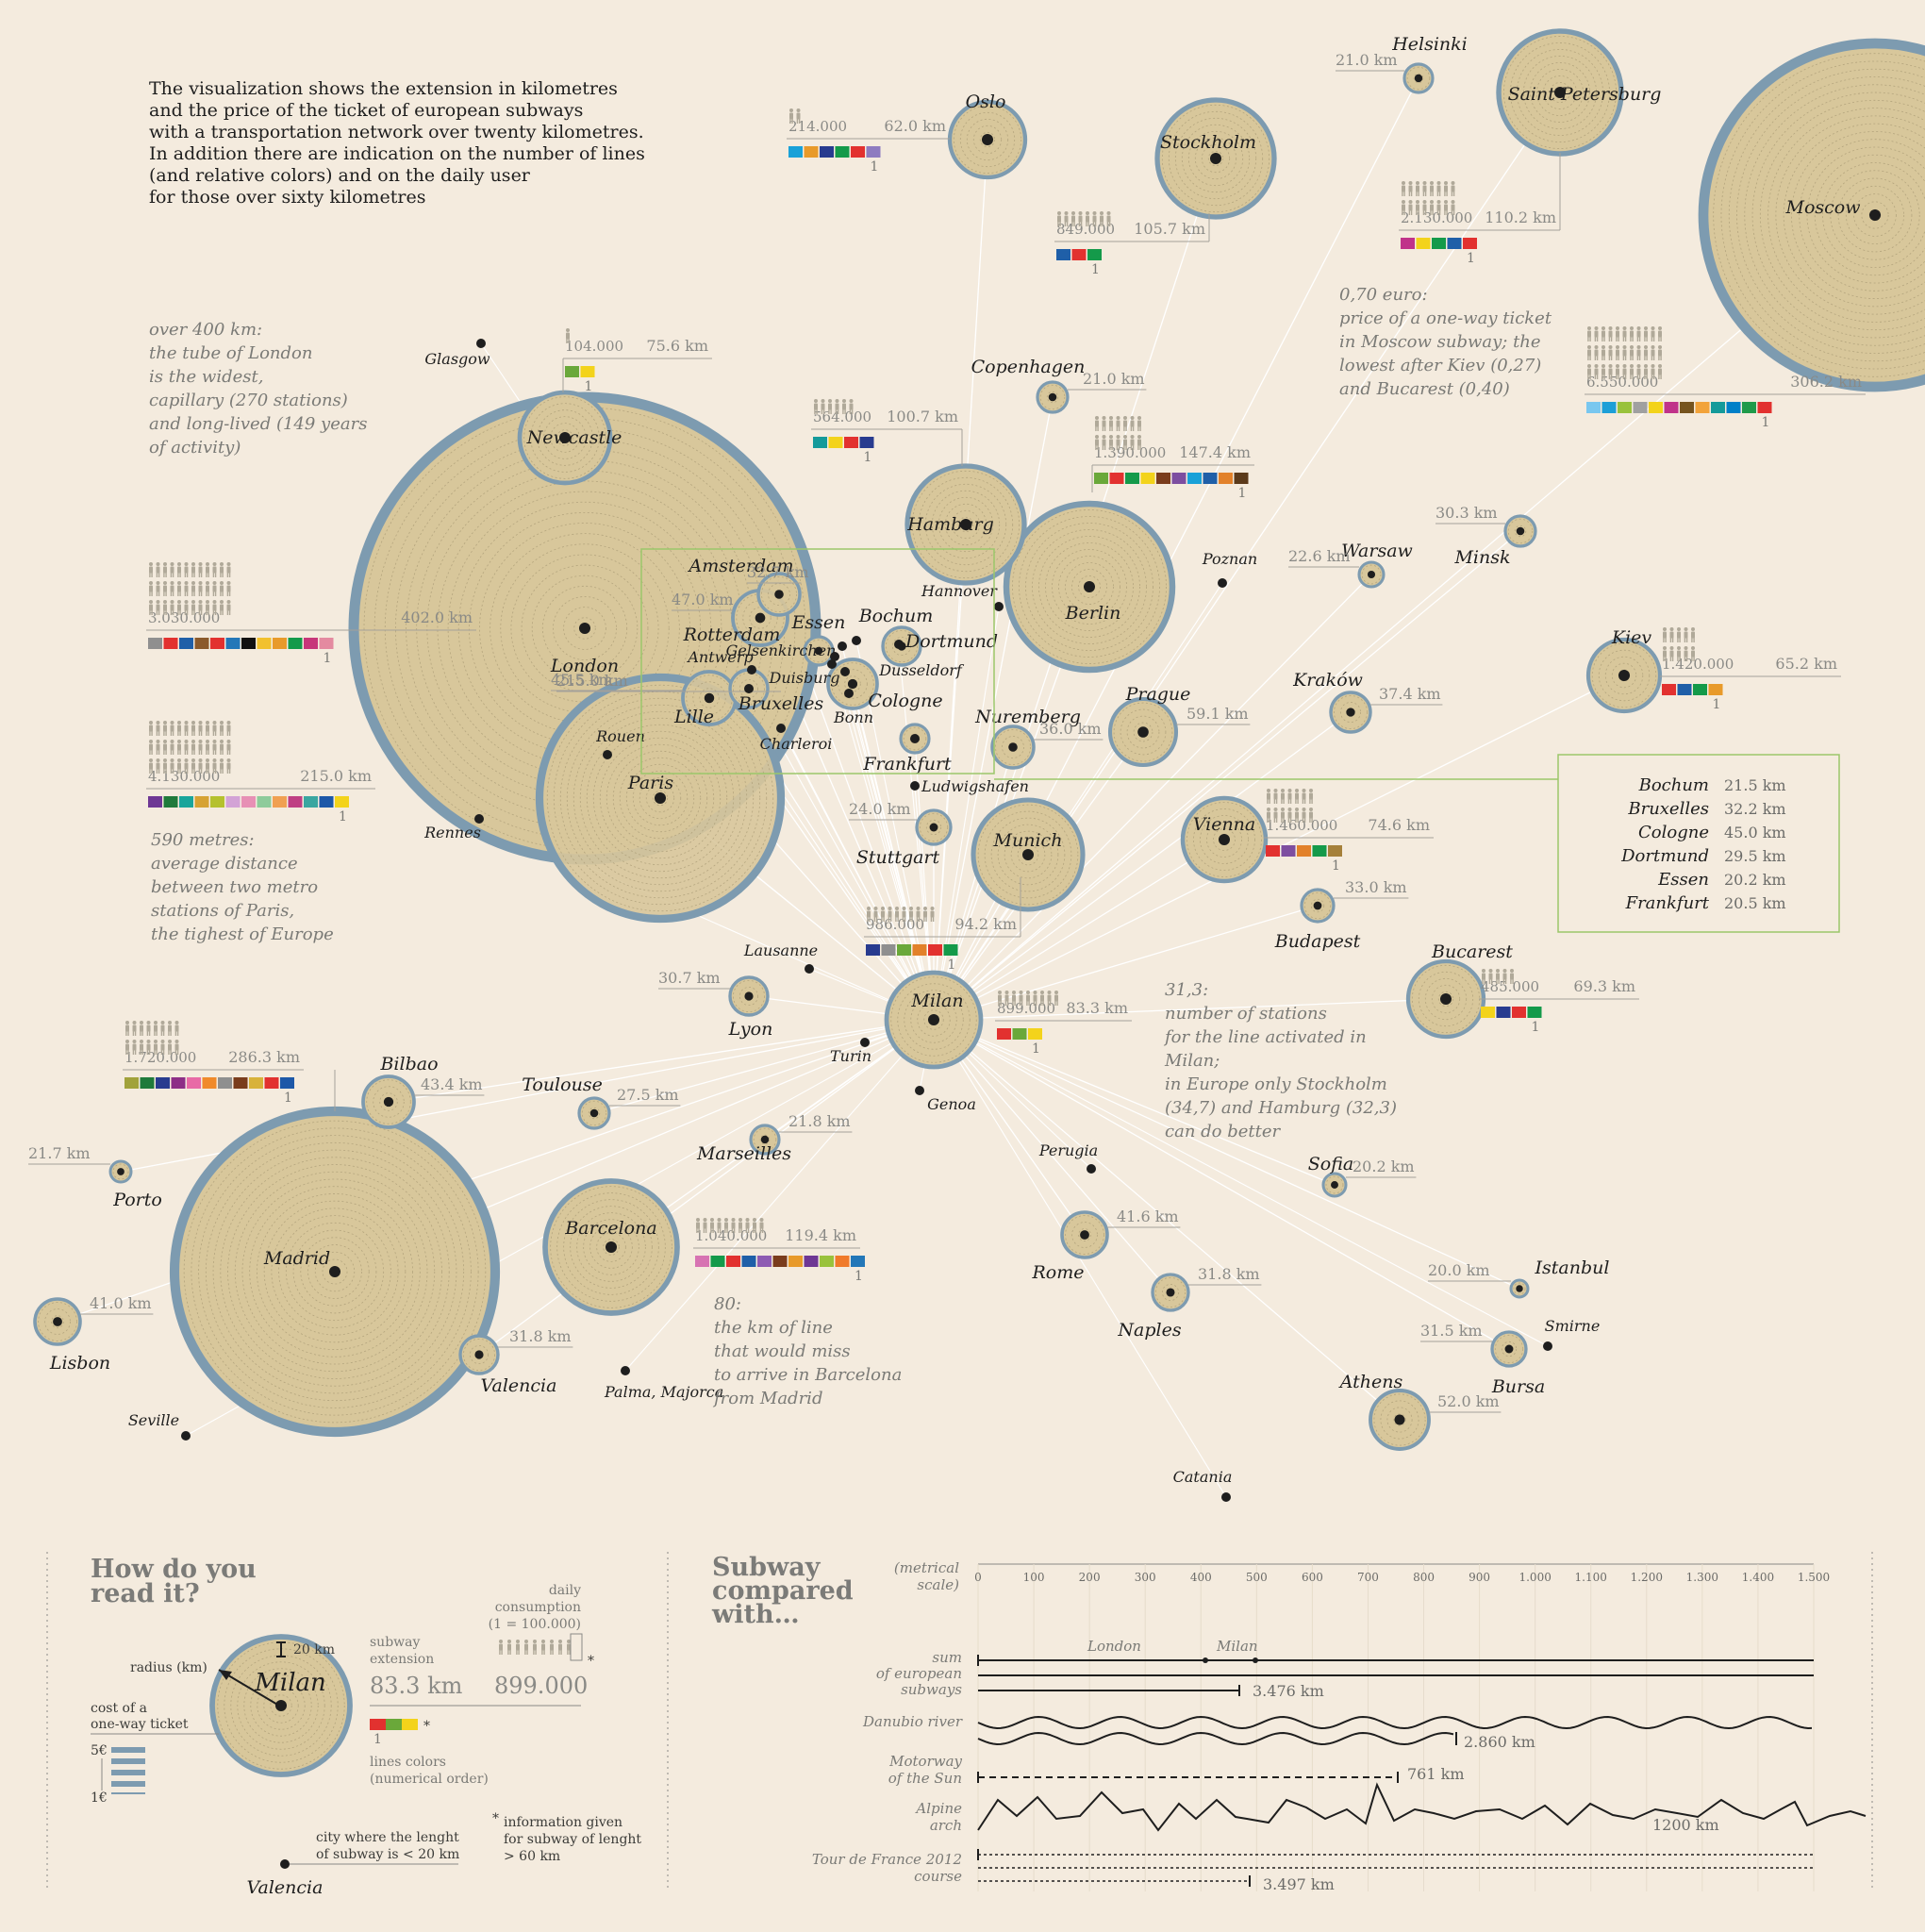  Describe the element at coordinates (1472, 952) in the screenshot. I see `city-name: Bucarest` at that location.